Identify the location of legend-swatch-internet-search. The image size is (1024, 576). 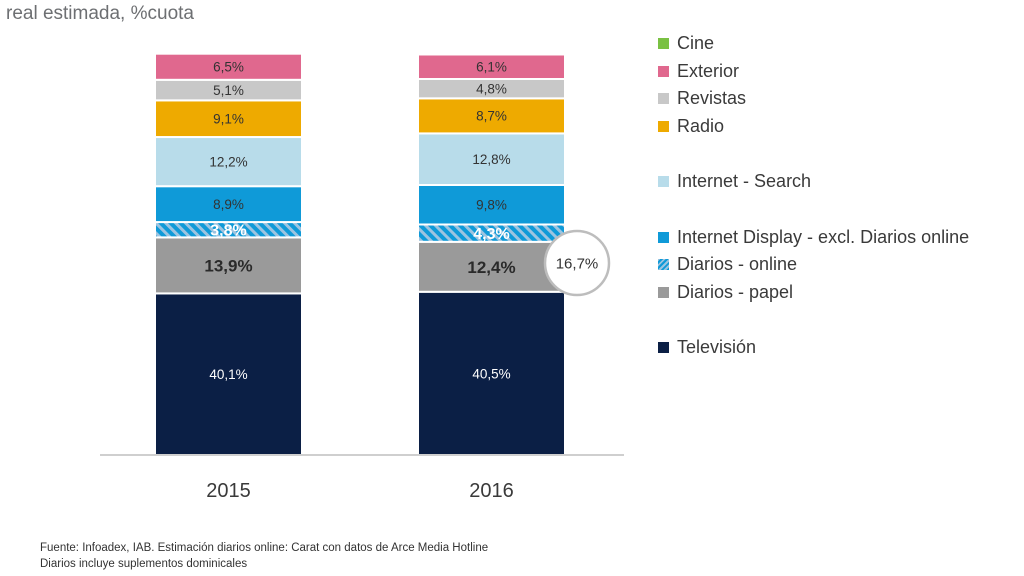
(663, 181).